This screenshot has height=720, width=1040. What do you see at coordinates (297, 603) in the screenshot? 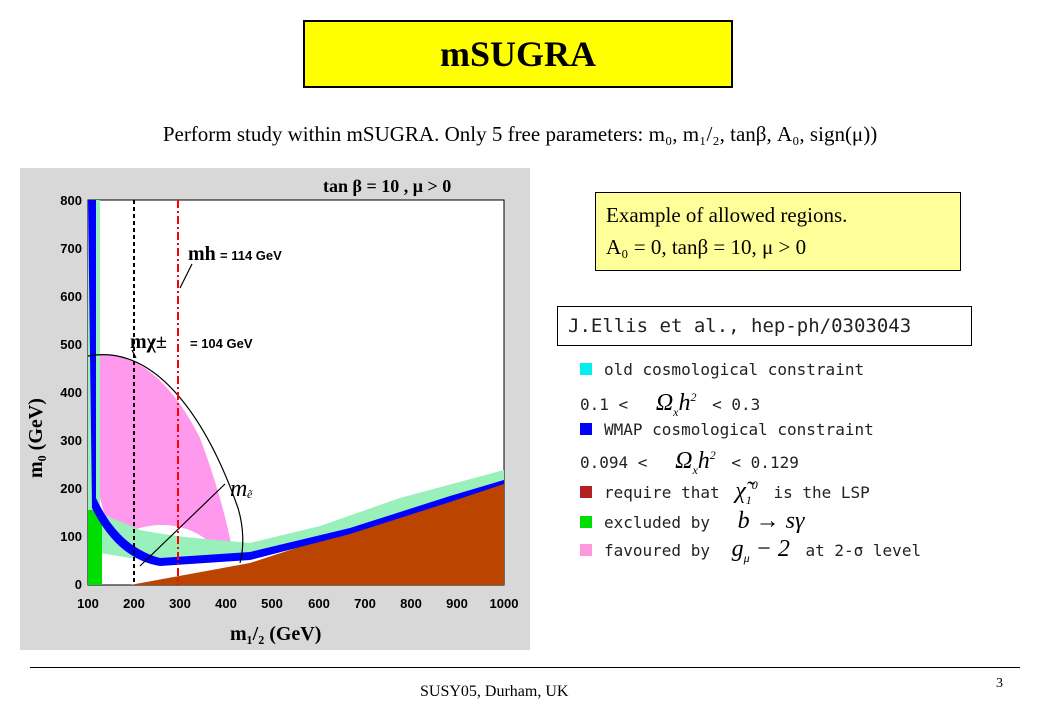
I see `x-tick-labels: 100 200 300 400 500 600 700 800 900 1000` at bounding box center [297, 603].